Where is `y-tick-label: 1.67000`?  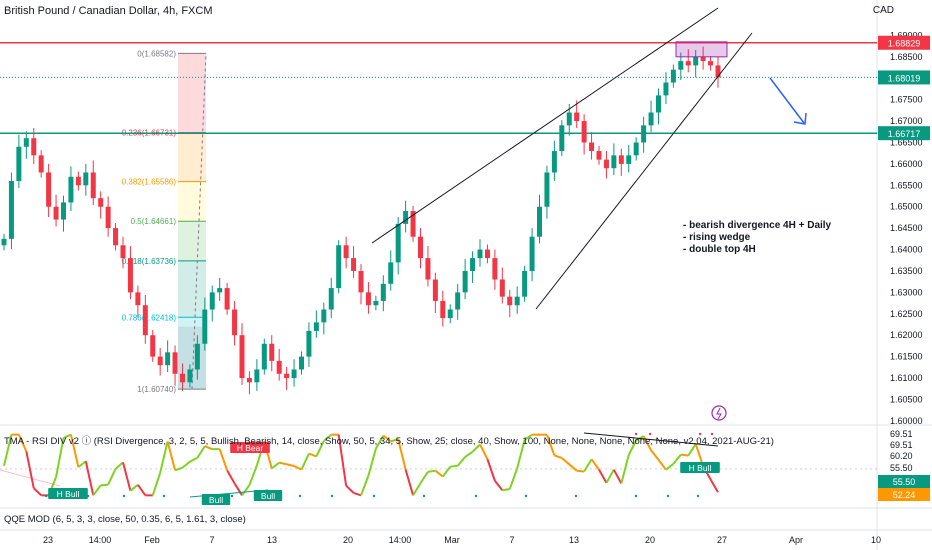
y-tick-label: 1.67000 is located at coordinates (906, 121).